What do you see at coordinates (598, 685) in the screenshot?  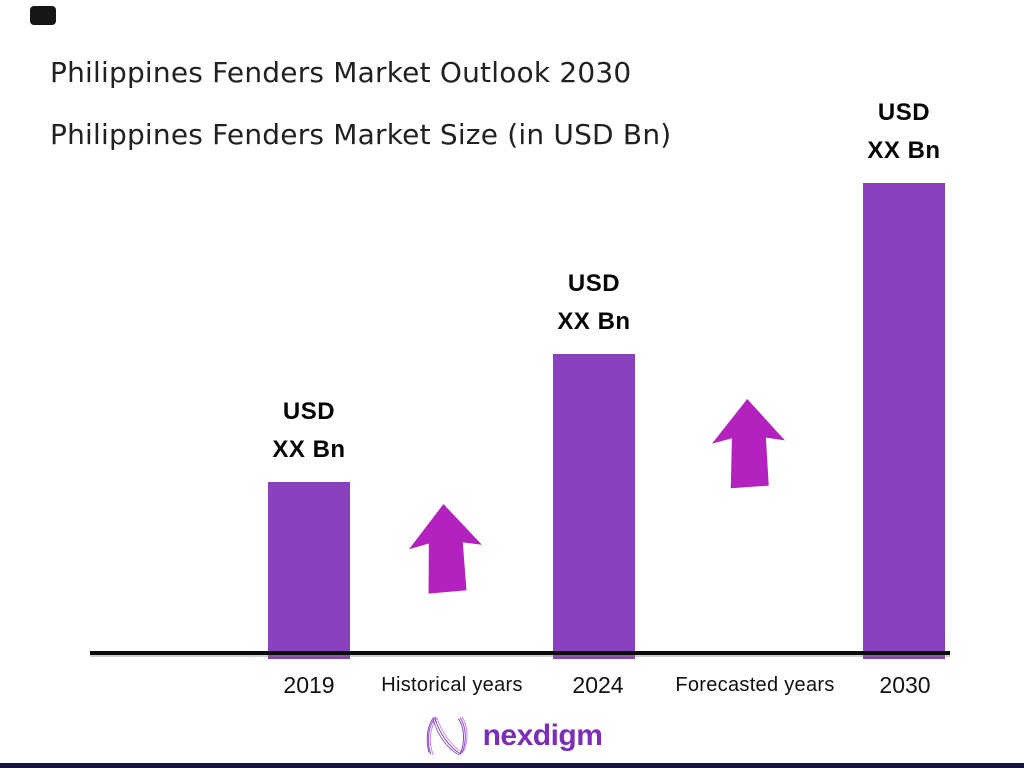 I see `x-tick-2024: 2024` at bounding box center [598, 685].